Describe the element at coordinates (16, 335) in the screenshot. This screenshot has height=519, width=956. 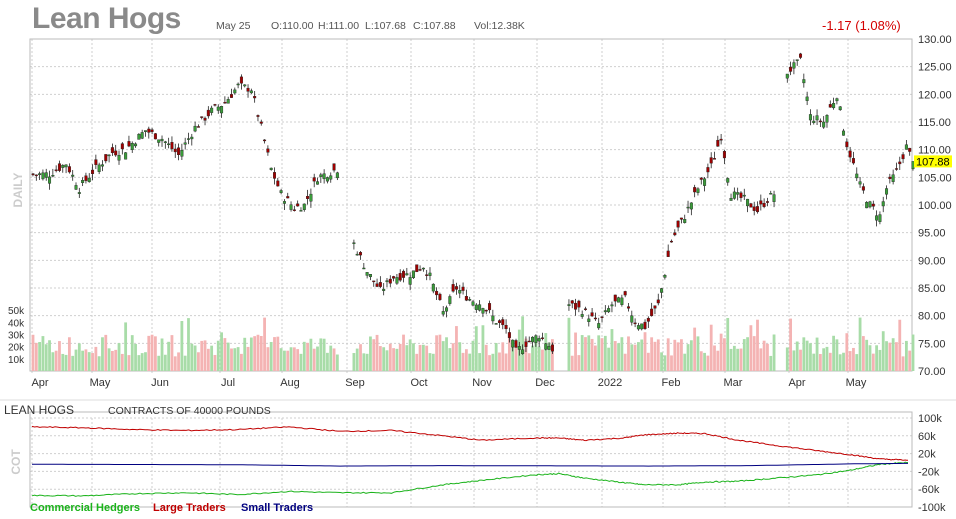
I see `volume-tick-label: 30k` at that location.